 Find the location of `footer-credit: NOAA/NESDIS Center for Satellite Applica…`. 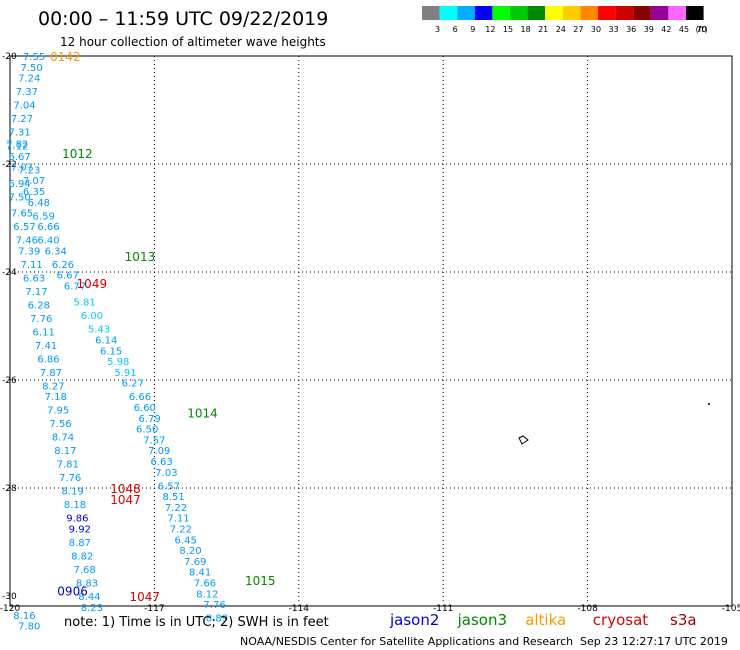

footer-credit: NOAA/NESDIS Center for Satellite Applica… is located at coordinates (406, 641).